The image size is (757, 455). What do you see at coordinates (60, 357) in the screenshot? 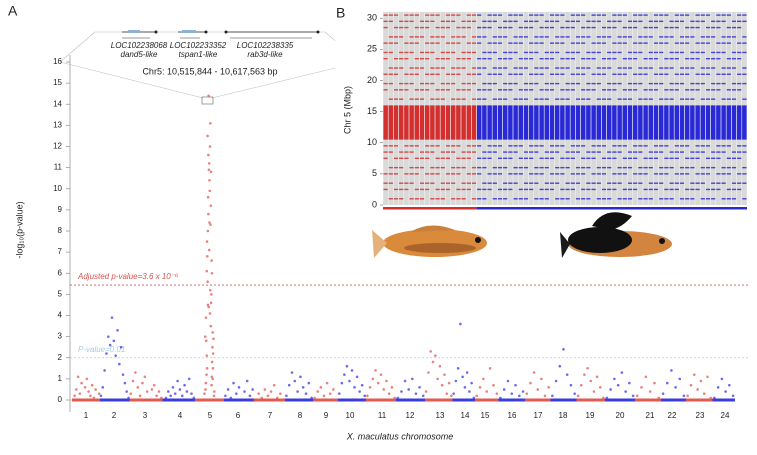
I see `y-tick-label: 2` at bounding box center [60, 357].